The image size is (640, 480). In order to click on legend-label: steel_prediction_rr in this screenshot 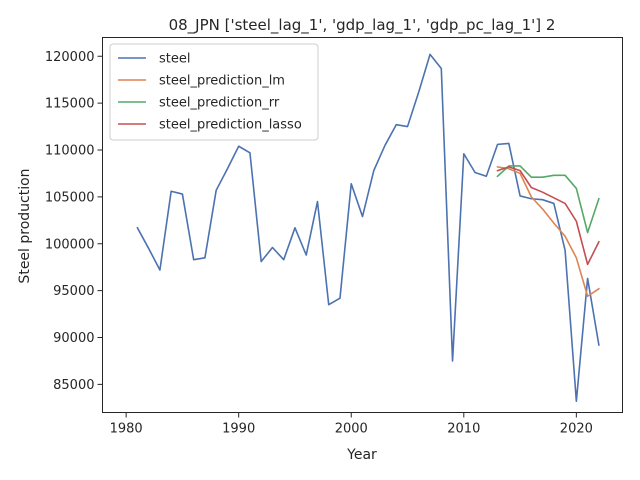, I will do `click(219, 103)`.